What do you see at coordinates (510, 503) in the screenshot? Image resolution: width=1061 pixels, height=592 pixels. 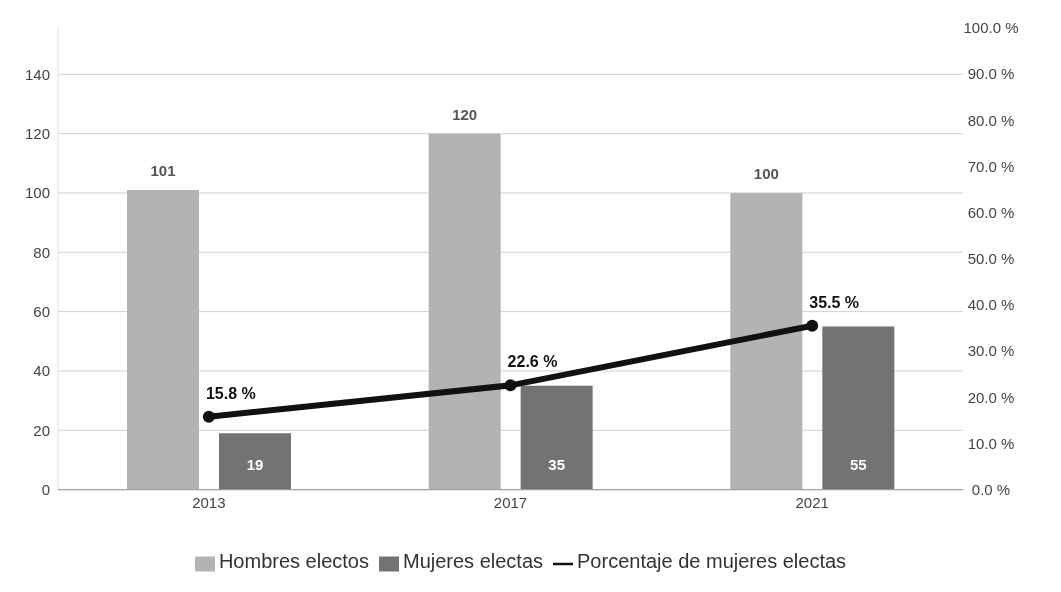 I see `x-tick-label: 2017` at bounding box center [510, 503].